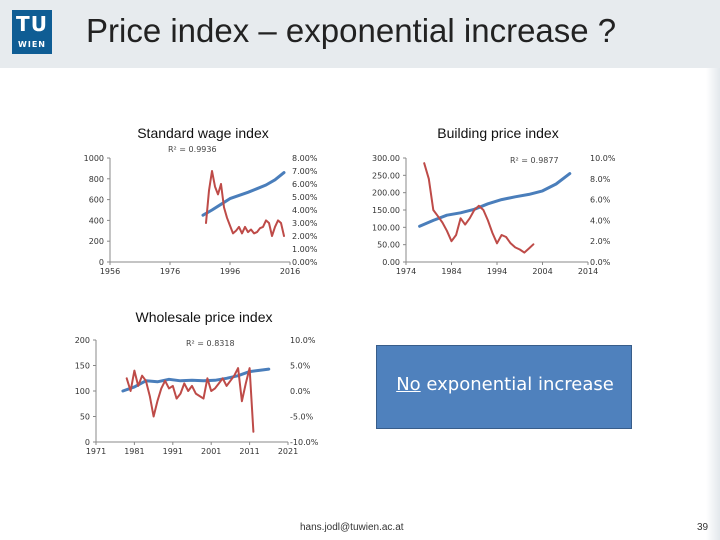  What do you see at coordinates (305, 158) in the screenshot?
I see `wage-right-tick-label: 8.00%` at bounding box center [305, 158].